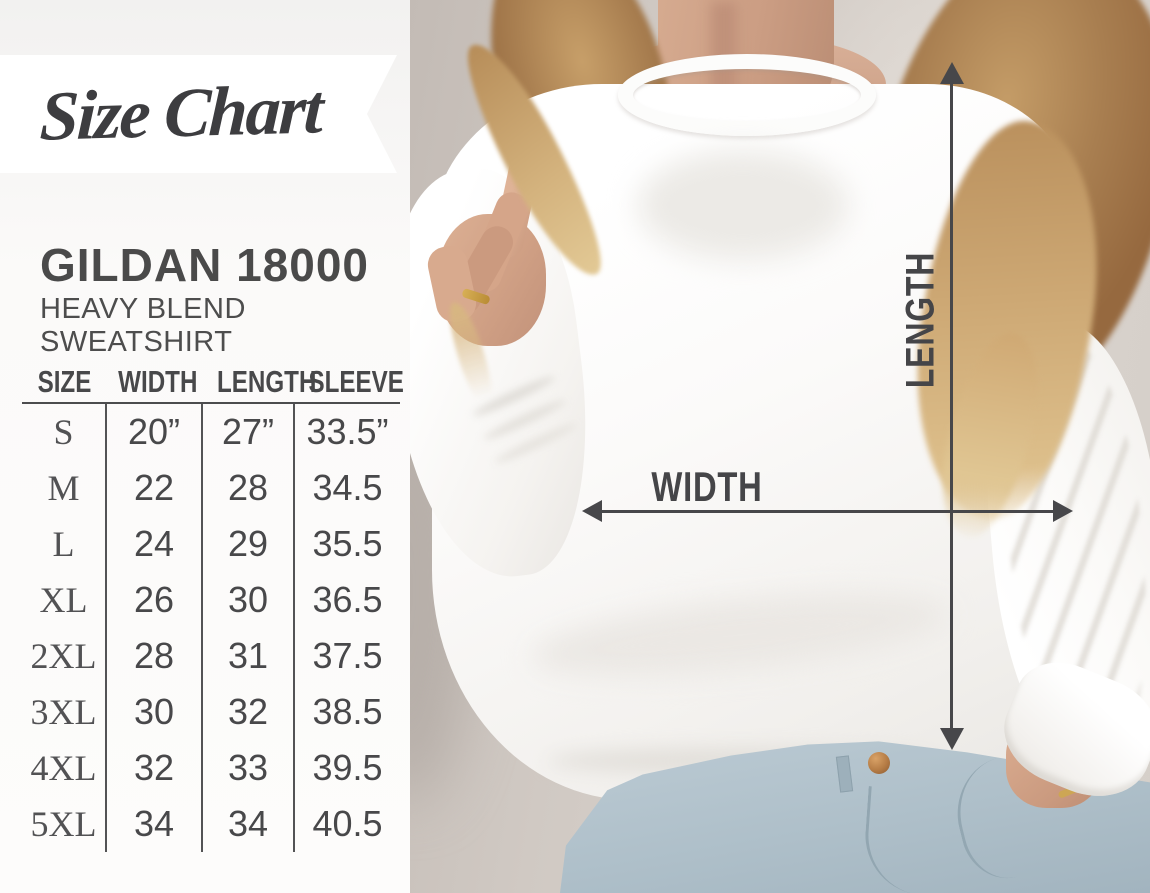 This screenshot has width=1150, height=893. I want to click on cell-sleeve: 38.5, so click(347, 711).